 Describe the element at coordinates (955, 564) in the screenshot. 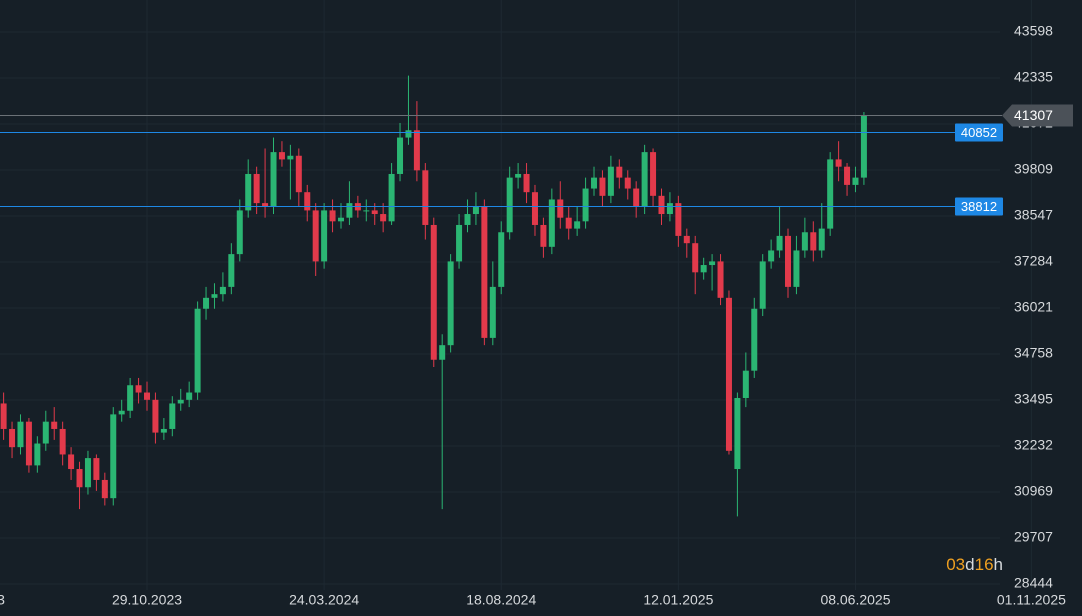

I see `countdown-part: 03` at that location.